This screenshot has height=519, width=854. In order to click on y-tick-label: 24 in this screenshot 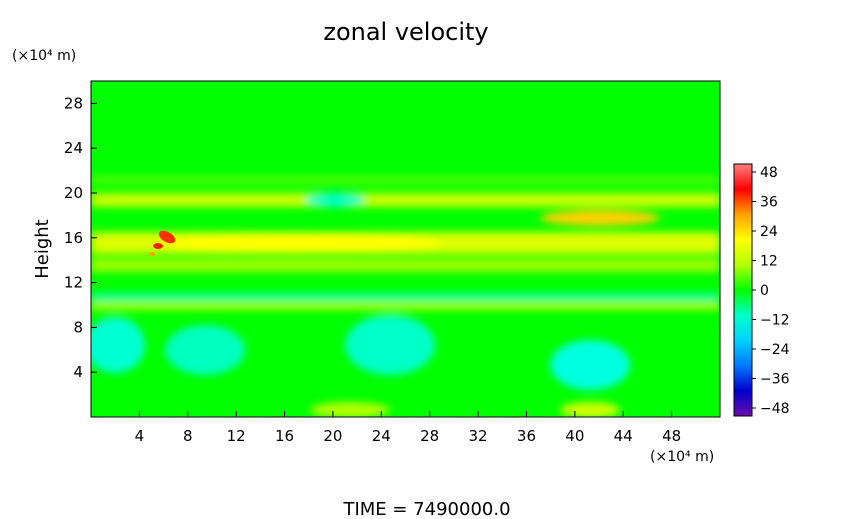, I will do `click(73, 148)`.